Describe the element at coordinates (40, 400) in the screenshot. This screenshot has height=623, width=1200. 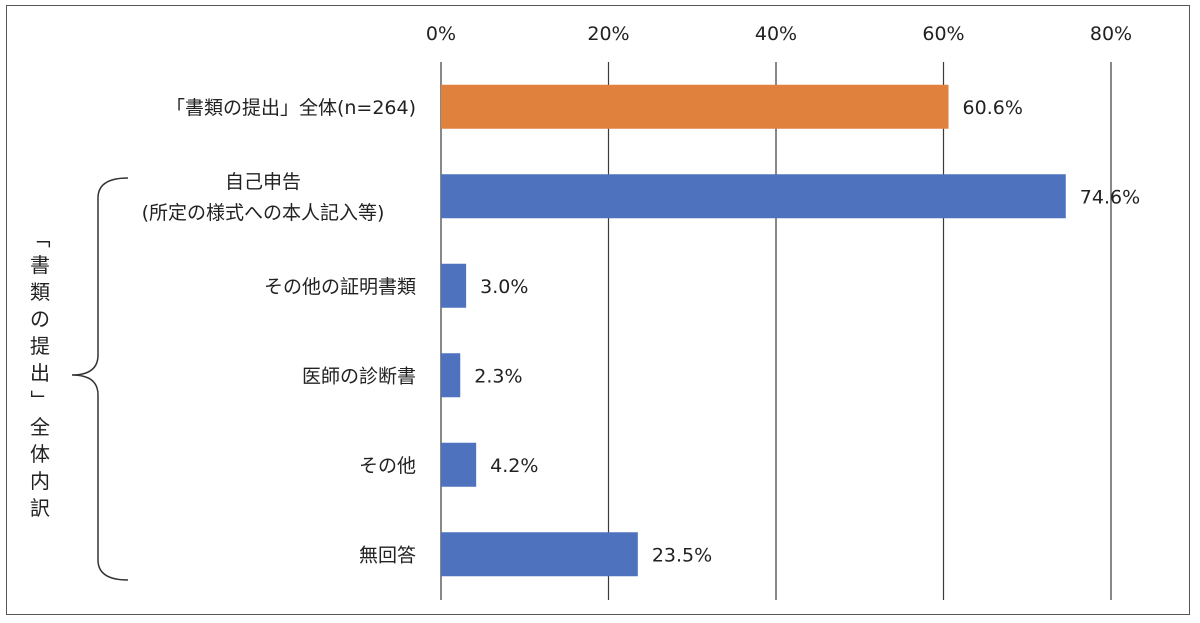
I see `side-label-char: 」` at that location.